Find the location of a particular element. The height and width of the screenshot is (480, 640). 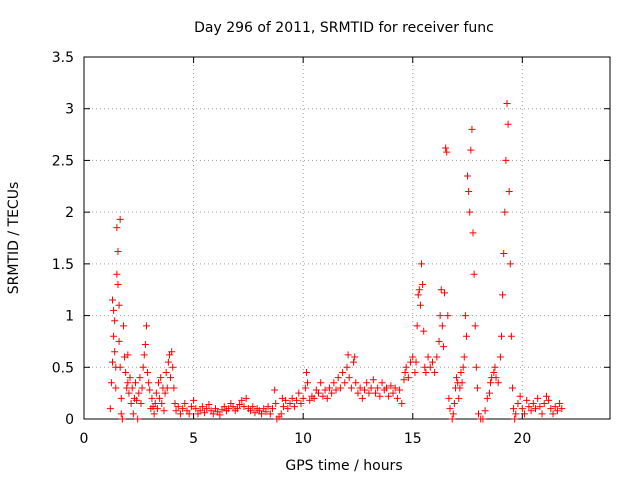

y-tick-label: 0.5 is located at coordinates (63, 368).